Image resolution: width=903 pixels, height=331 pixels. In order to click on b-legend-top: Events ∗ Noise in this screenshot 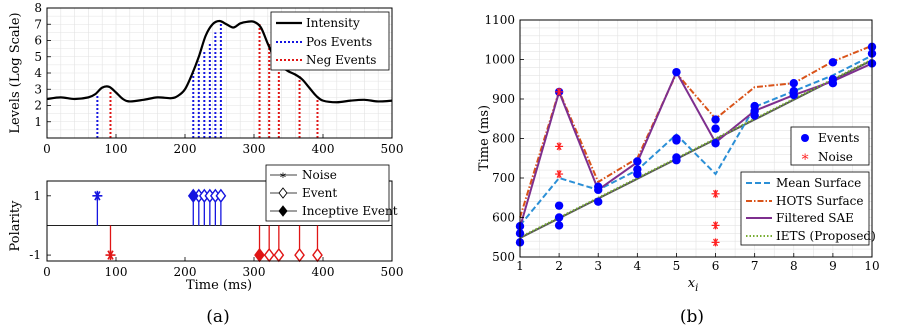, I will do `click(830, 146)`.